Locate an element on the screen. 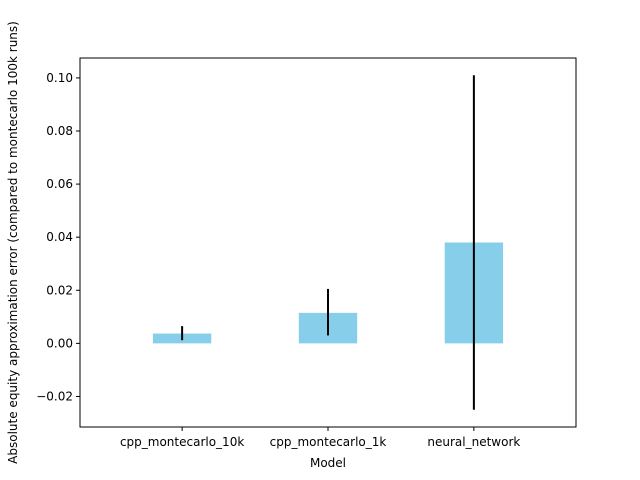 The image size is (640, 480). x-tick-label: cpp_montecarlo_10k is located at coordinates (182, 442).